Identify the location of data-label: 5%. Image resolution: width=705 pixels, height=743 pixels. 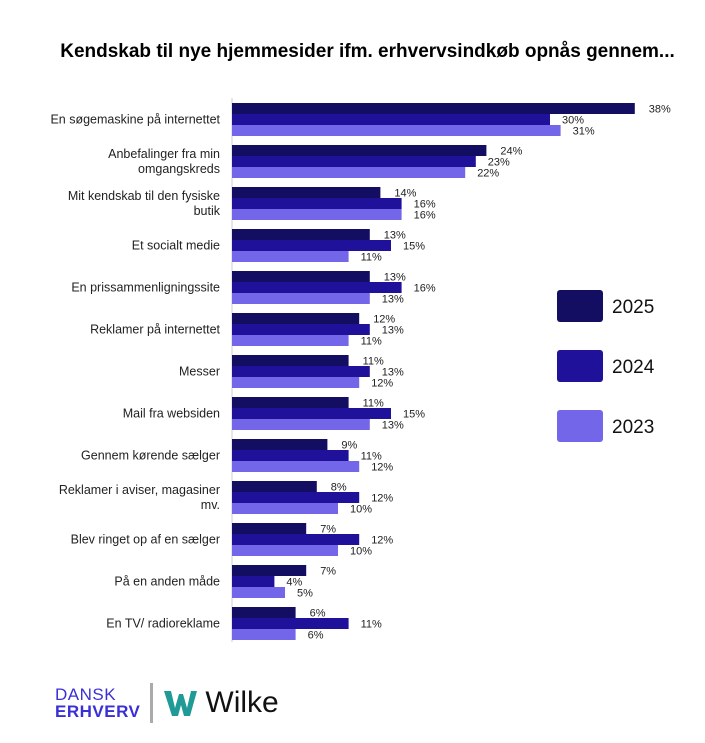
(305, 594).